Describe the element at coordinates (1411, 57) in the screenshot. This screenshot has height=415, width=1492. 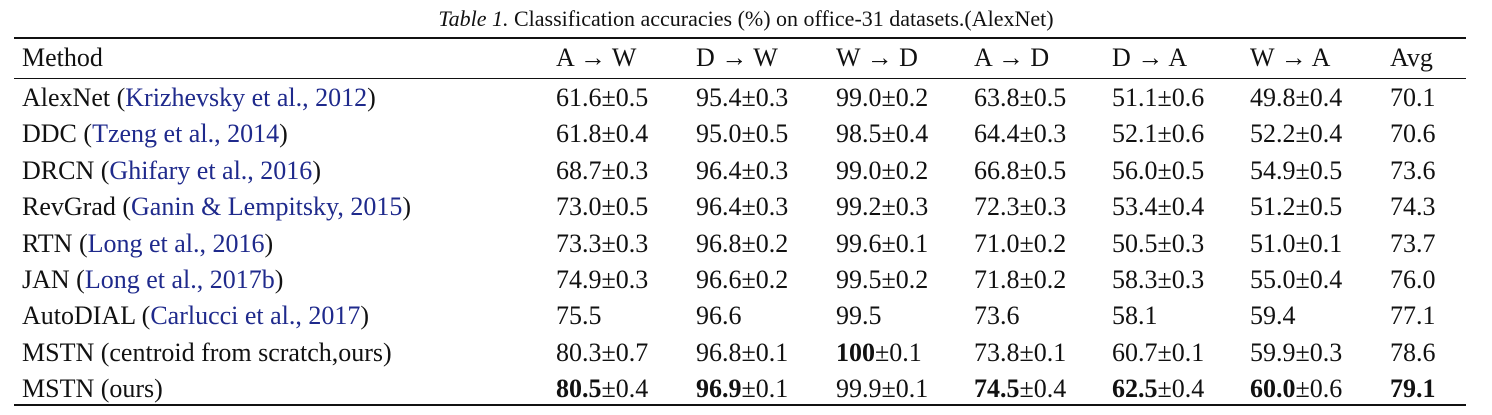
I see `header-avg: Avg` at that location.